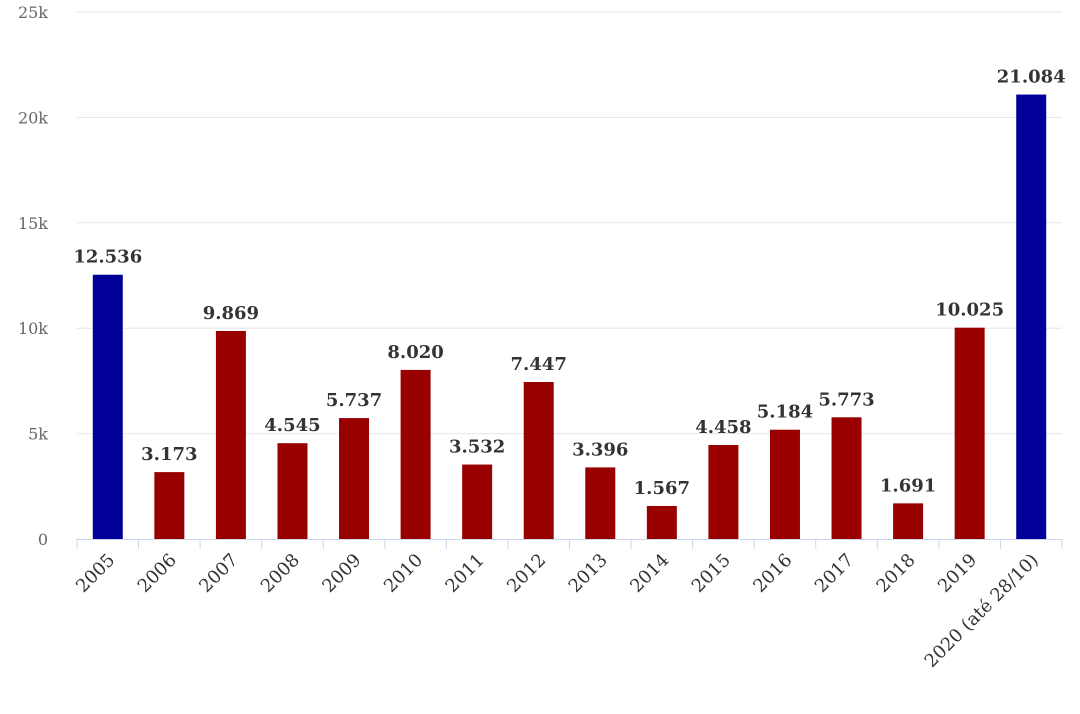 The width and height of the screenshot is (1080, 714). Describe the element at coordinates (723, 492) in the screenshot. I see `bar-2015` at that location.